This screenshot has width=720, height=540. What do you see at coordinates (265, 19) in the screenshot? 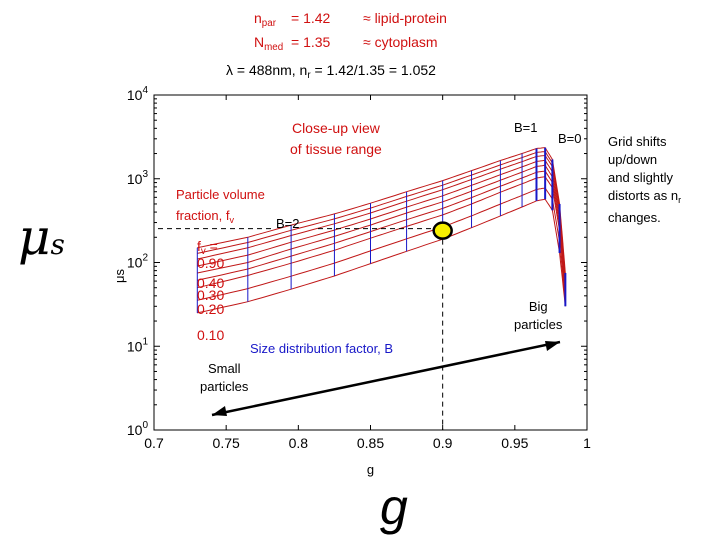
I see `npar-label: npar` at bounding box center [265, 19].